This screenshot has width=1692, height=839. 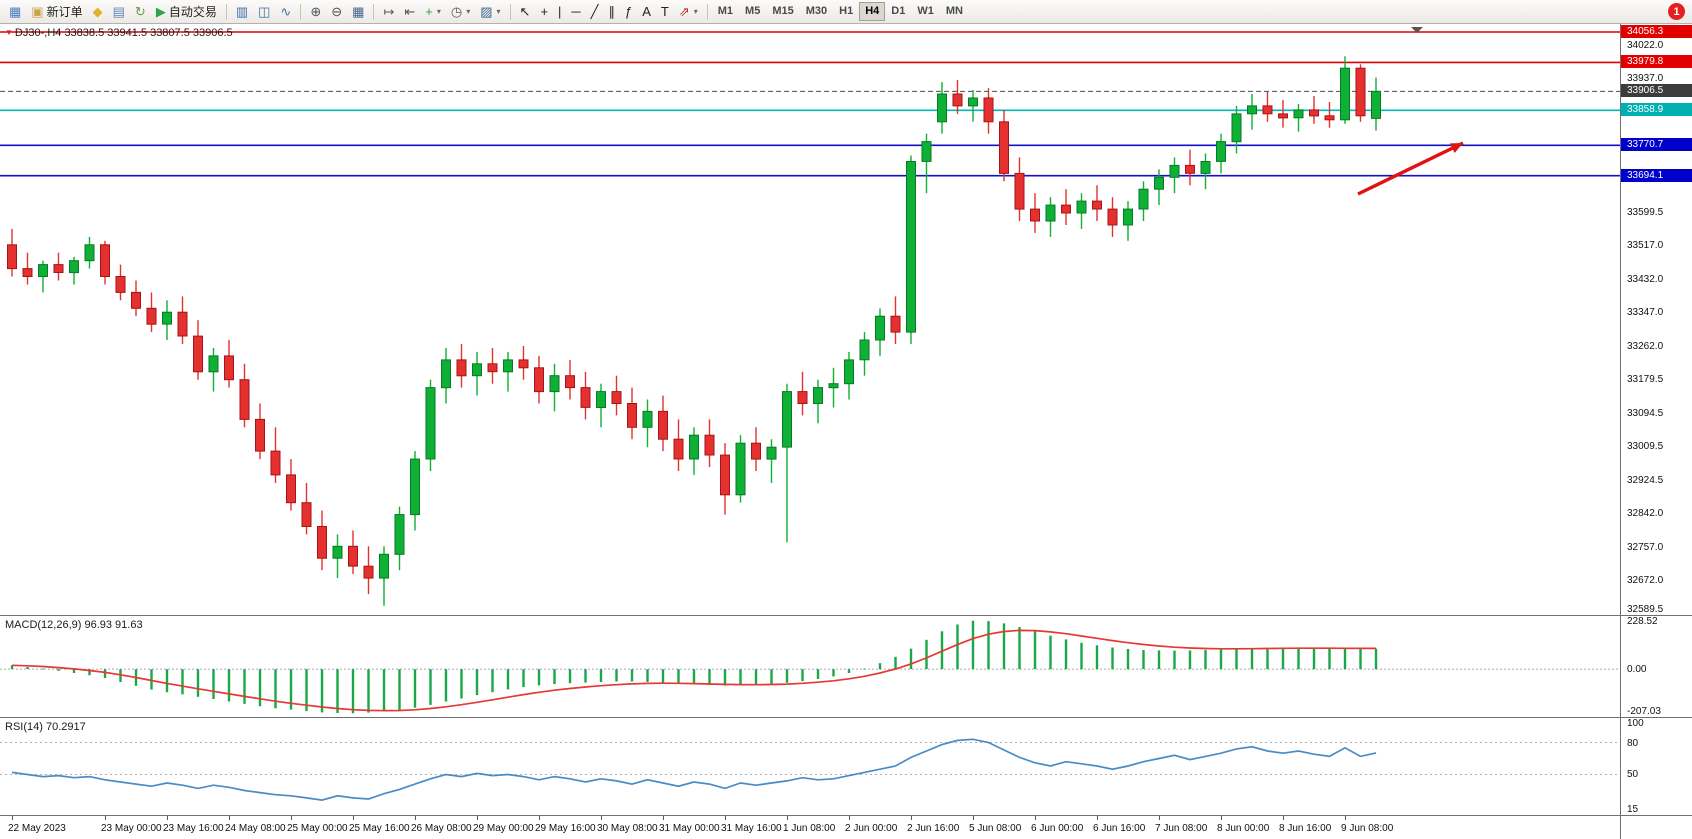 What do you see at coordinates (565, 828) in the screenshot?
I see `time-axis-label: 29 May 16:00` at bounding box center [565, 828].